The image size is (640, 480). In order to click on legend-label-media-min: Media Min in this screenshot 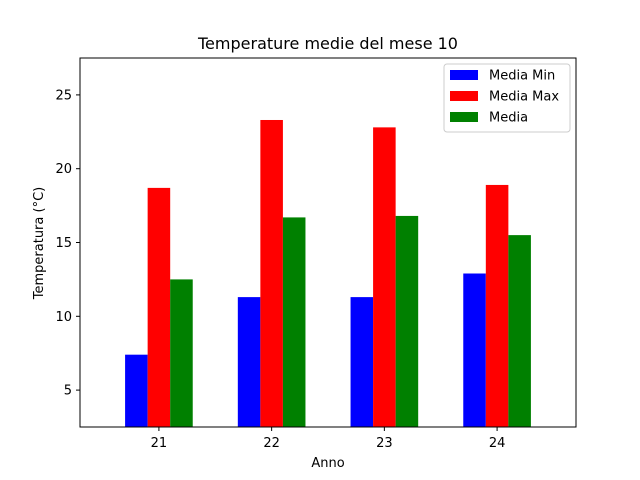, I will do `click(522, 76)`.